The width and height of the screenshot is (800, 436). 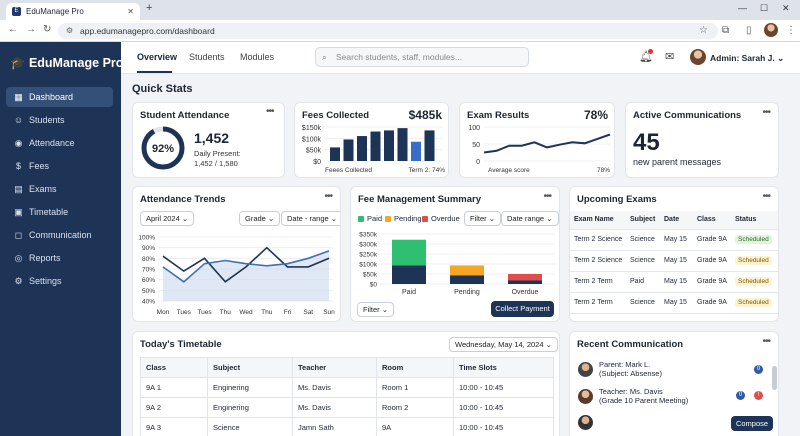 What do you see at coordinates (445, 218) in the screenshot?
I see `legend-label: Overdue` at bounding box center [445, 218].